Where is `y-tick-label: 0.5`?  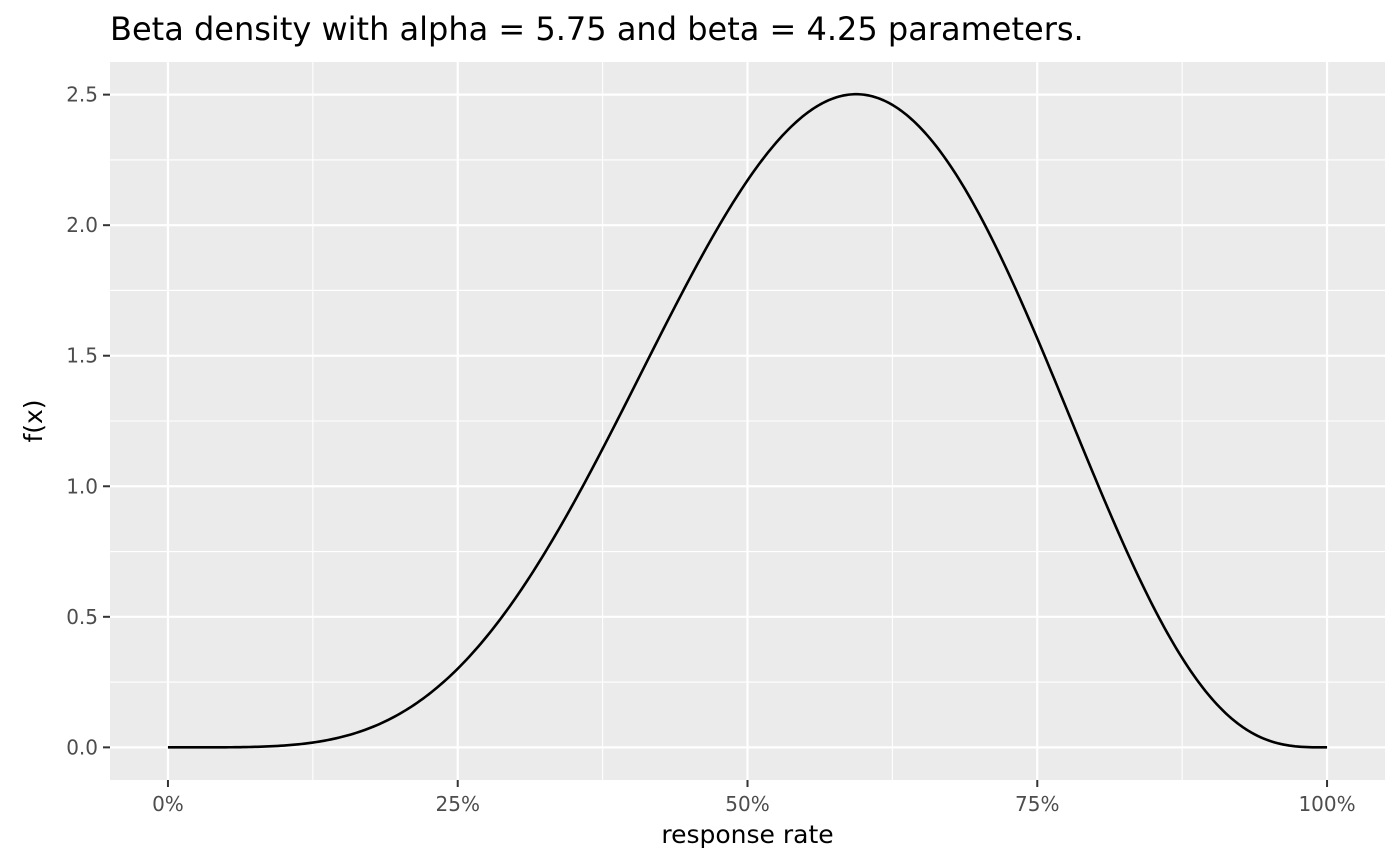
y-tick-label: 0.5 is located at coordinates (82, 617).